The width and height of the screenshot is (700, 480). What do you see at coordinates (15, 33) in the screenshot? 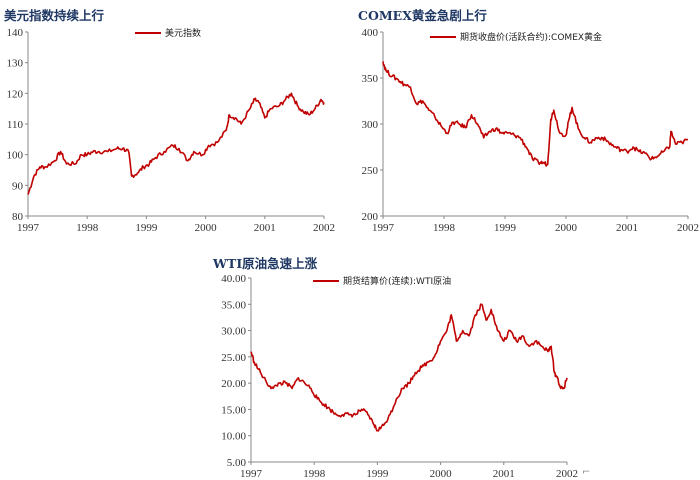
I see `y-tick-label: 140` at bounding box center [15, 33].